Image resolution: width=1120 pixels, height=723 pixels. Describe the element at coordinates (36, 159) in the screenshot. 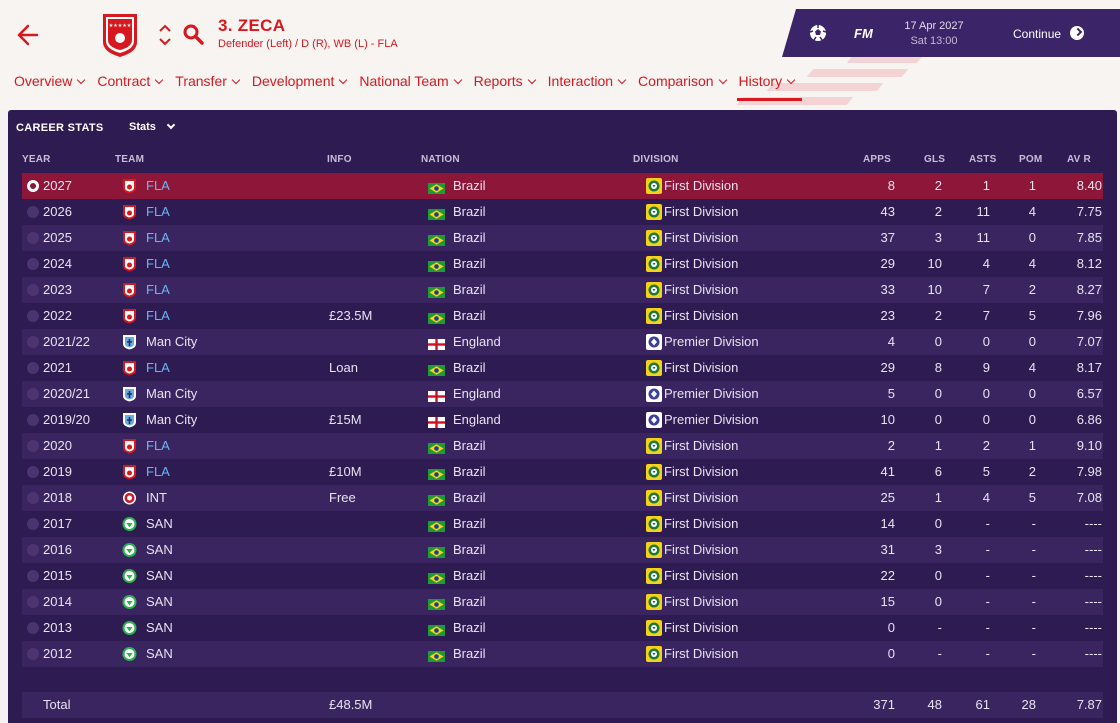

I see `column-header-year: YEAR` at that location.